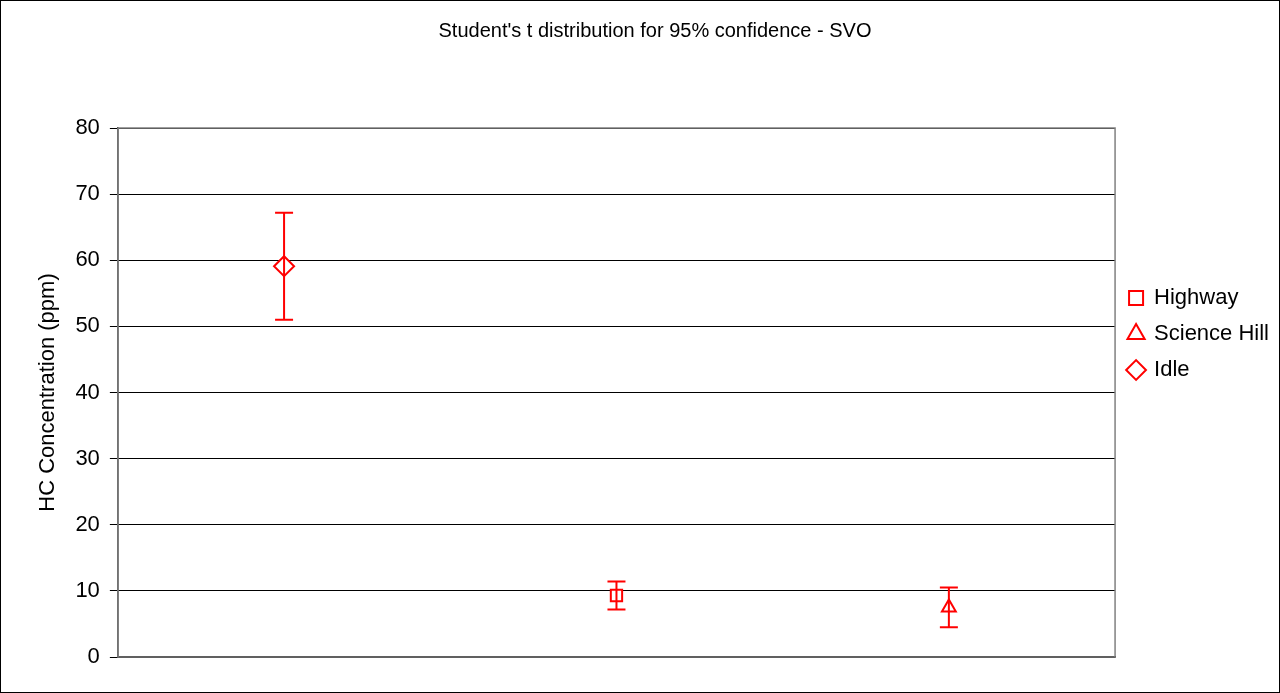 The image size is (1280, 693). Describe the element at coordinates (87, 259) in the screenshot. I see `y-tick-label: 60` at that location.